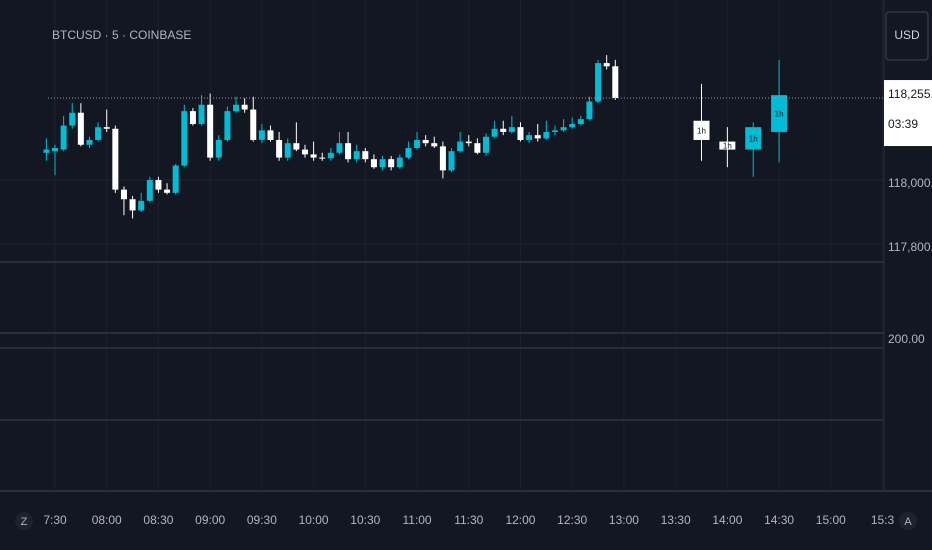 Image resolution: width=932 pixels, height=550 pixels. What do you see at coordinates (416, 520) in the screenshot?
I see `x-tick-label: 11:00` at bounding box center [416, 520].